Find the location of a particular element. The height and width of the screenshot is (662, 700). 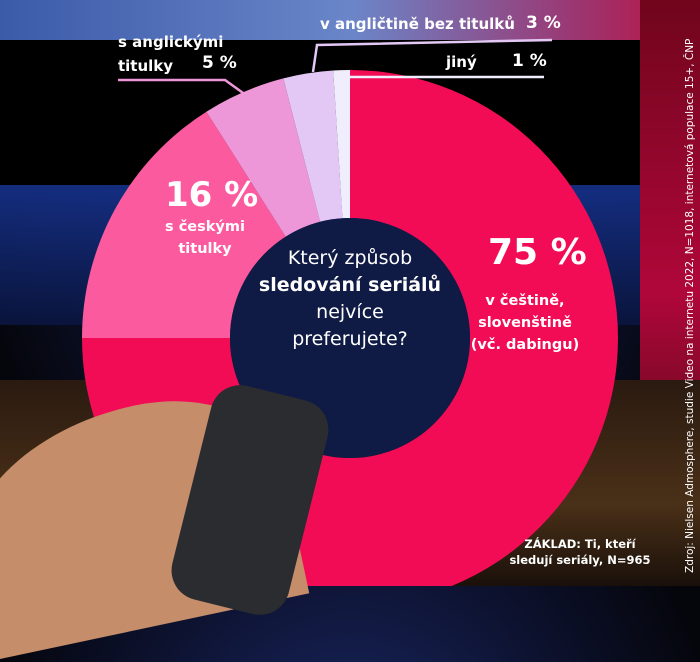

title-line: sledování seriálů is located at coordinates (350, 285).